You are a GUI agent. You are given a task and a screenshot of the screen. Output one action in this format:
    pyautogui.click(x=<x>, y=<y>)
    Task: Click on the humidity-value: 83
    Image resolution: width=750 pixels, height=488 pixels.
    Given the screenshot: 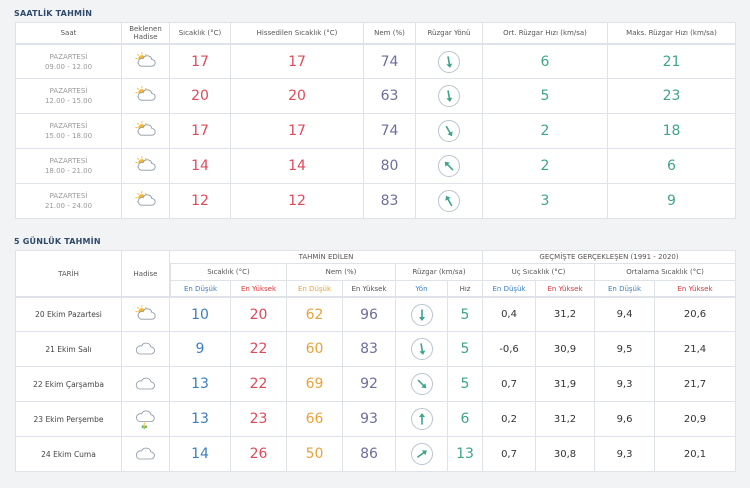 What is the action you would take?
    pyautogui.click(x=390, y=201)
    